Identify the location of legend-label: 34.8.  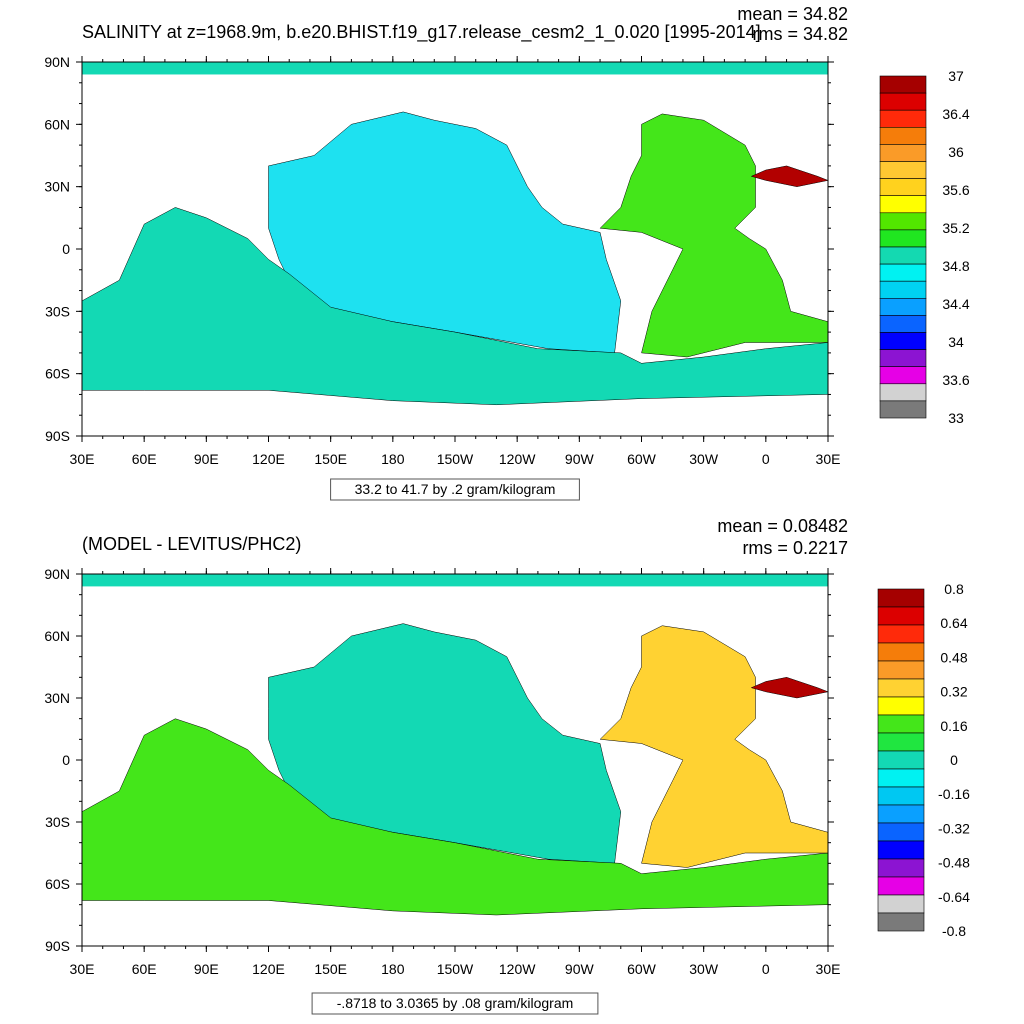
(955, 266).